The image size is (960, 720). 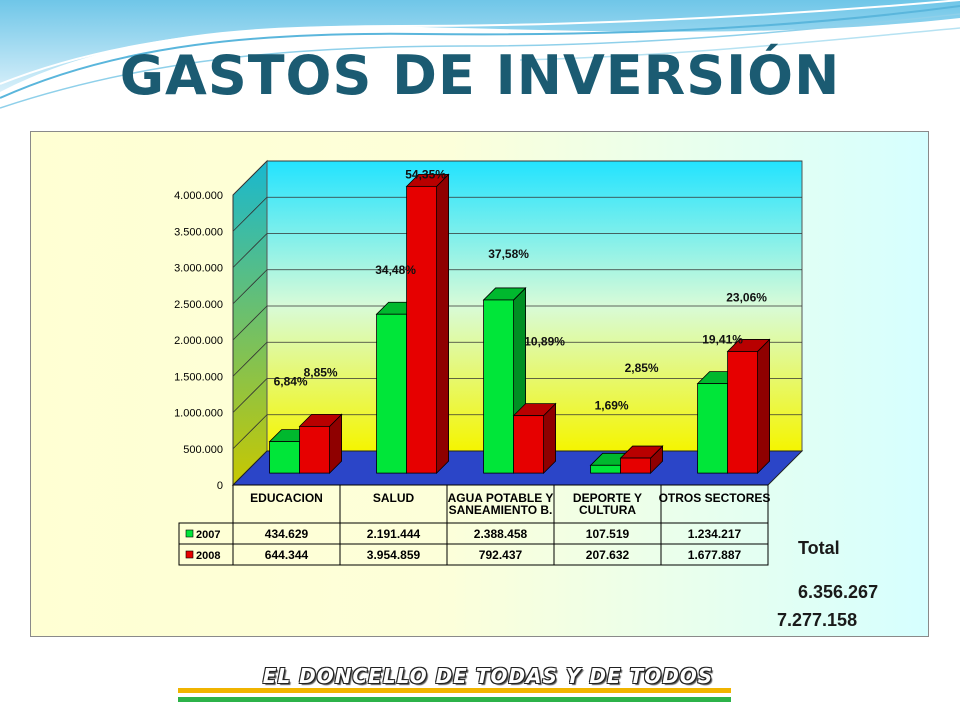 I want to click on percent-label-2008-5: 23,06%, so click(x=746, y=297).